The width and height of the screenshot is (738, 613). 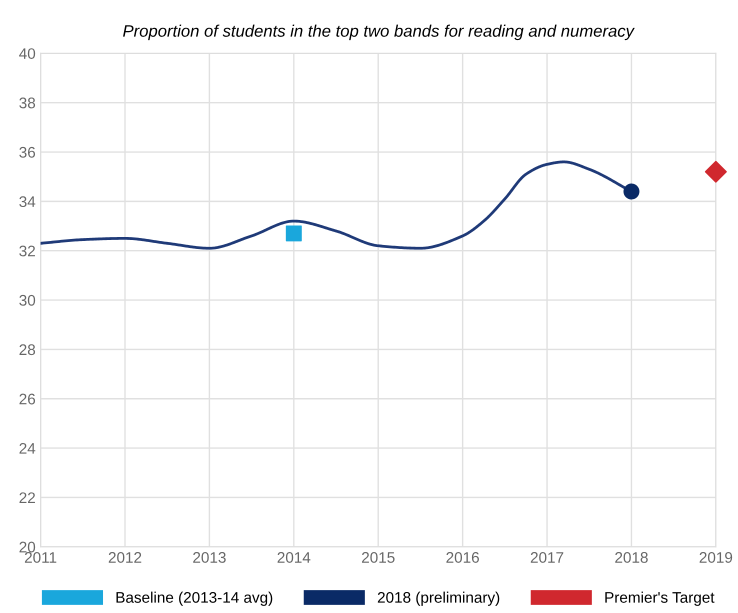 What do you see at coordinates (28, 399) in the screenshot?
I see `y-tick-label: 26` at bounding box center [28, 399].